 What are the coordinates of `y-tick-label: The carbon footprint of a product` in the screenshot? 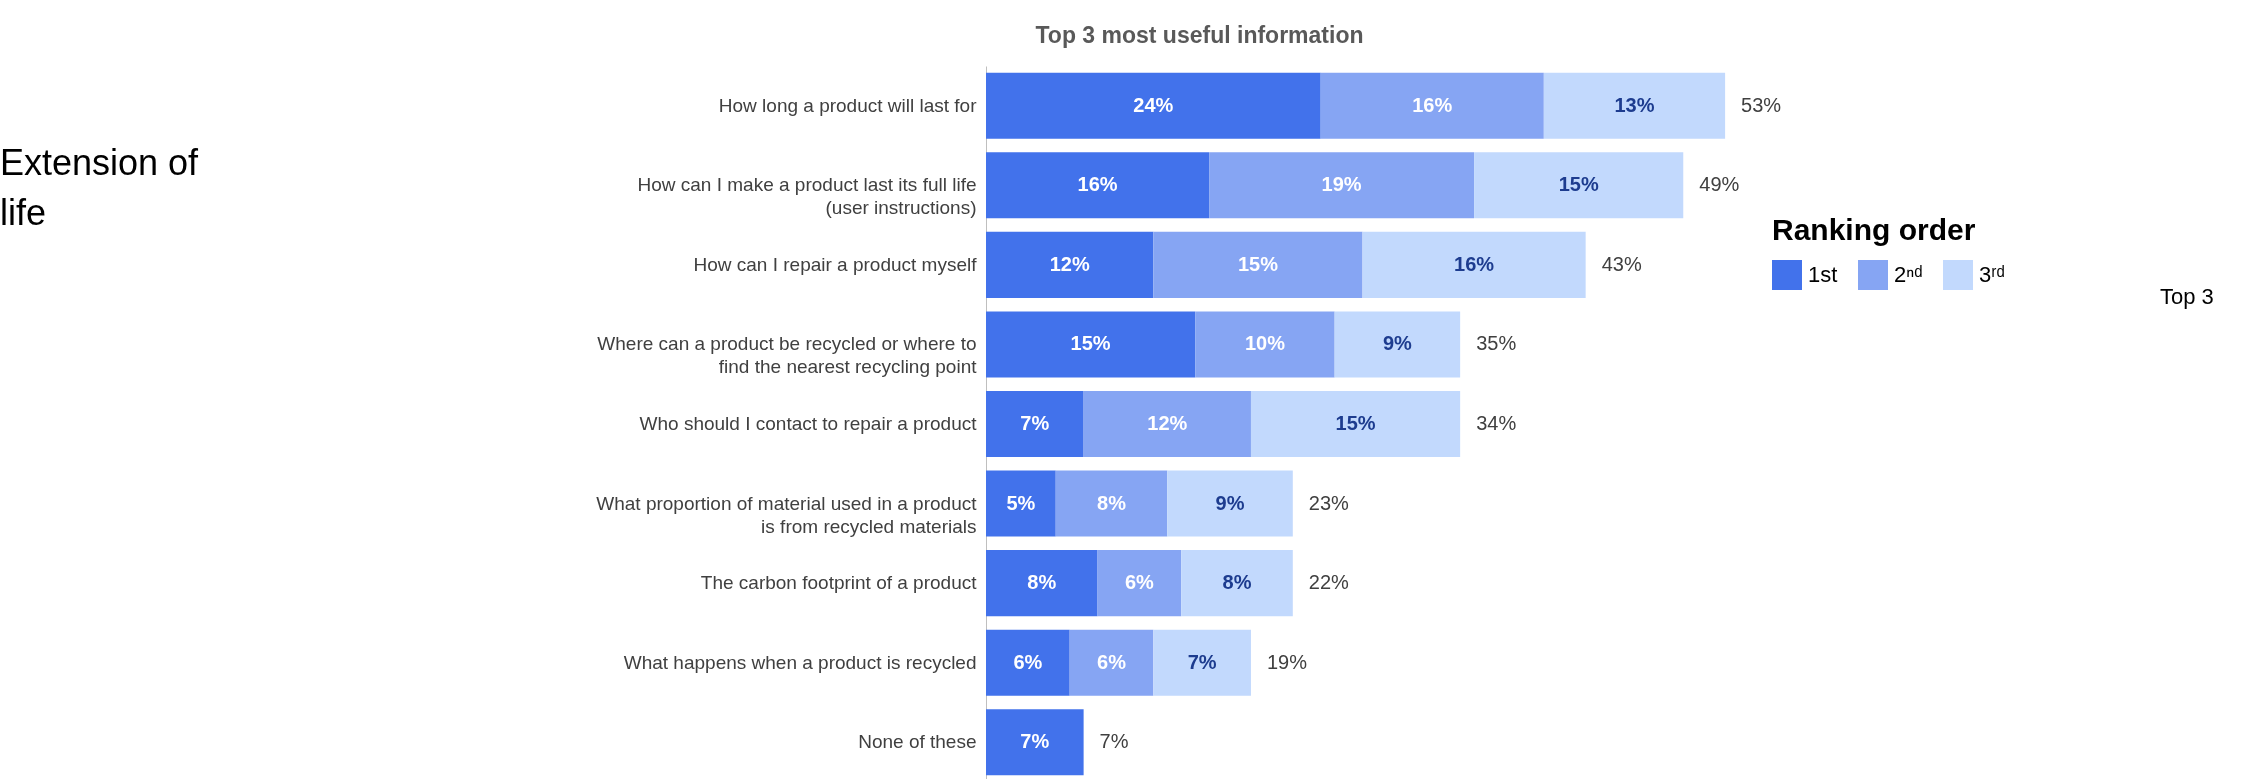 It's located at (839, 583).